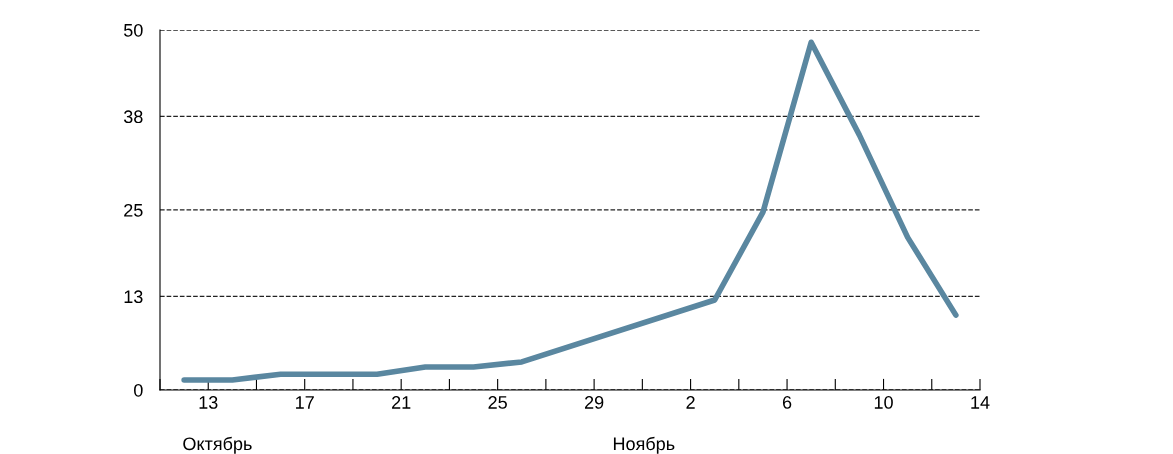  I want to click on y-tick-label: 25, so click(133, 210).